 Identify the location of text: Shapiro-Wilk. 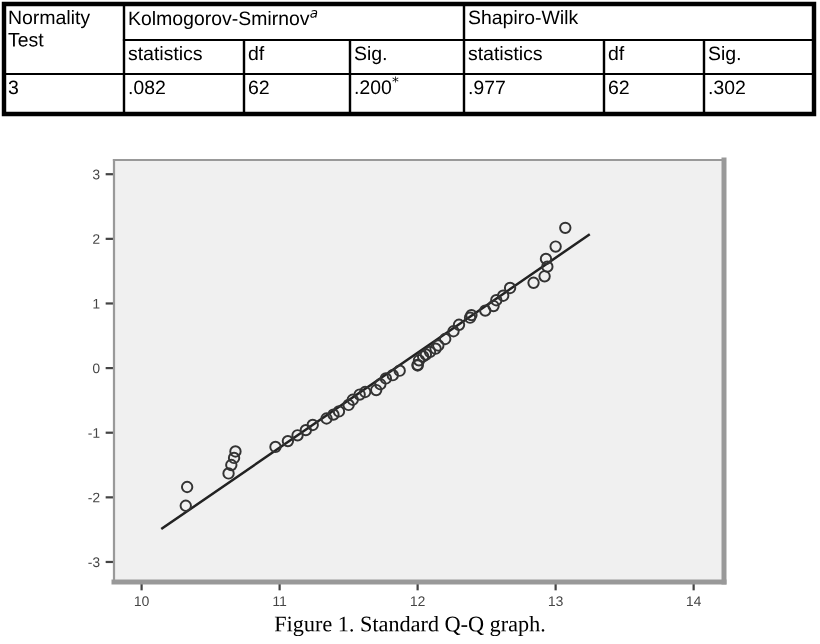
(523, 19).